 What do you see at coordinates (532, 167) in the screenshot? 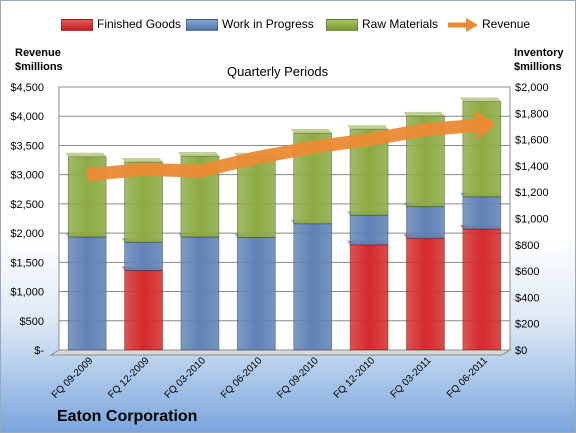
I see `right-tick-label: $1,400` at bounding box center [532, 167].